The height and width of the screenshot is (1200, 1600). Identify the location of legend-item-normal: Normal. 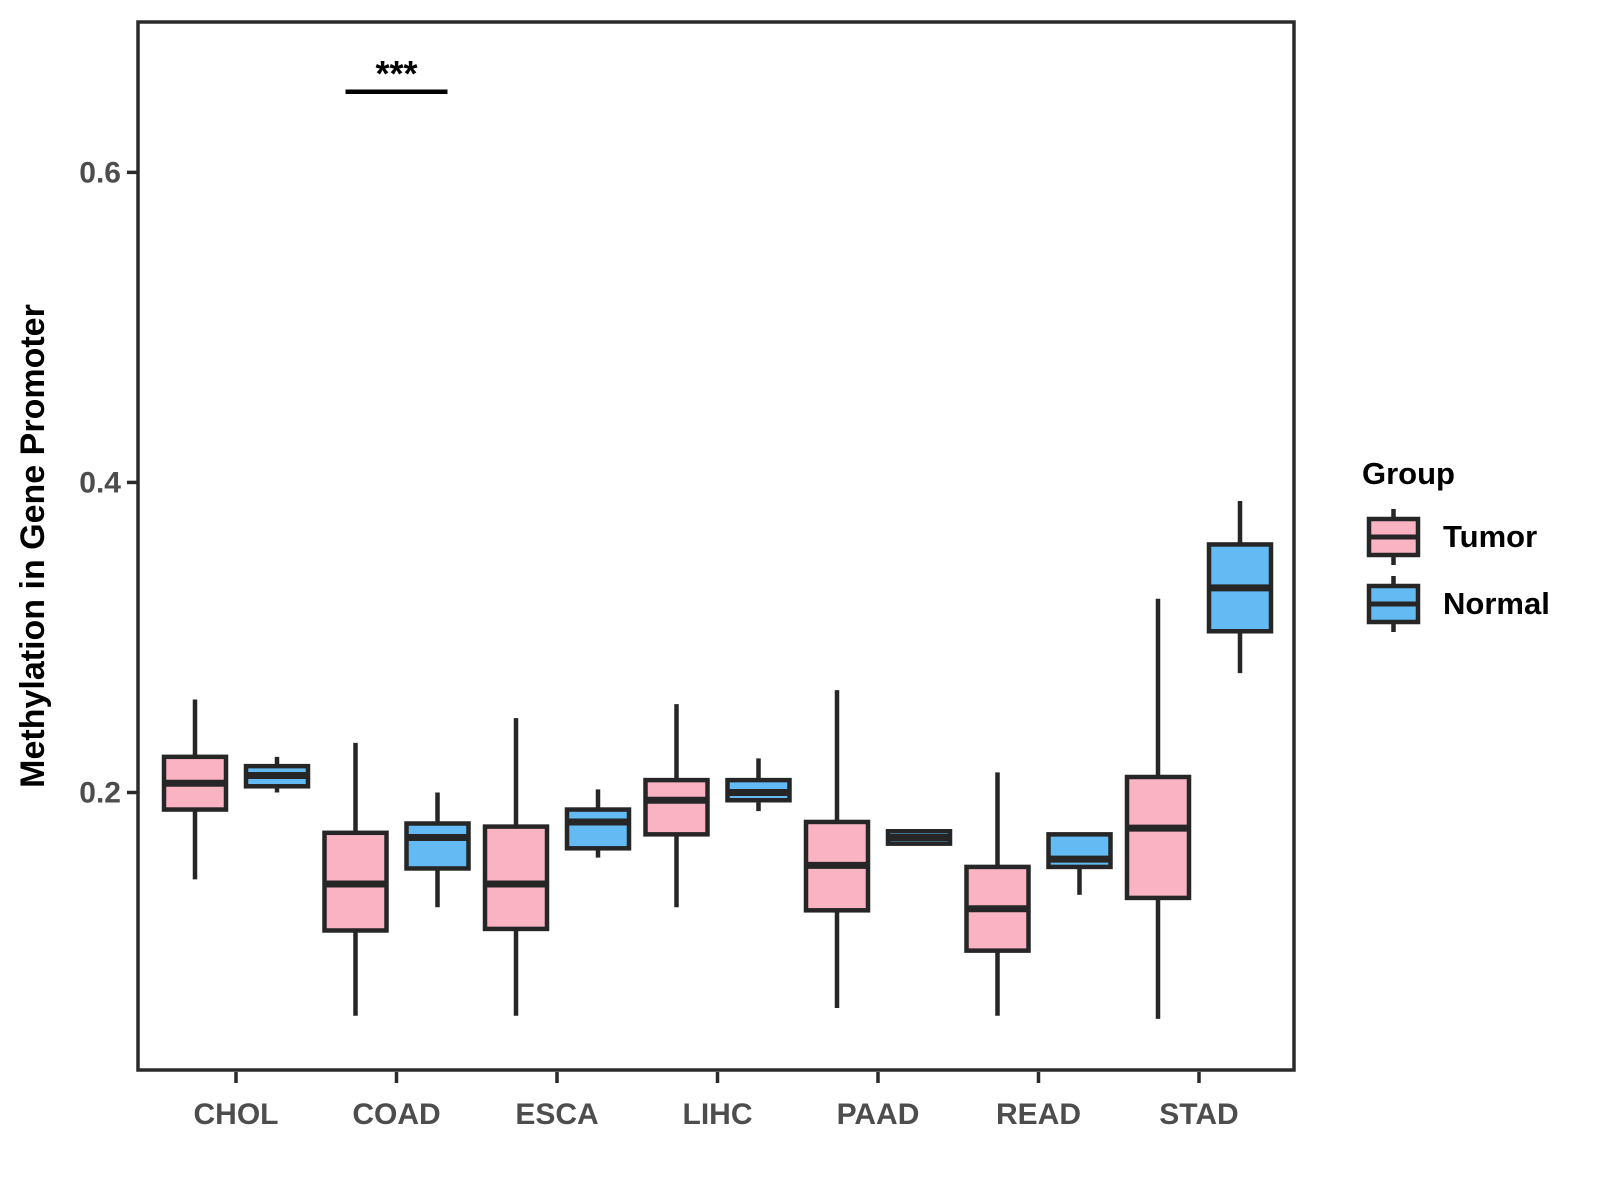
(1458, 604).